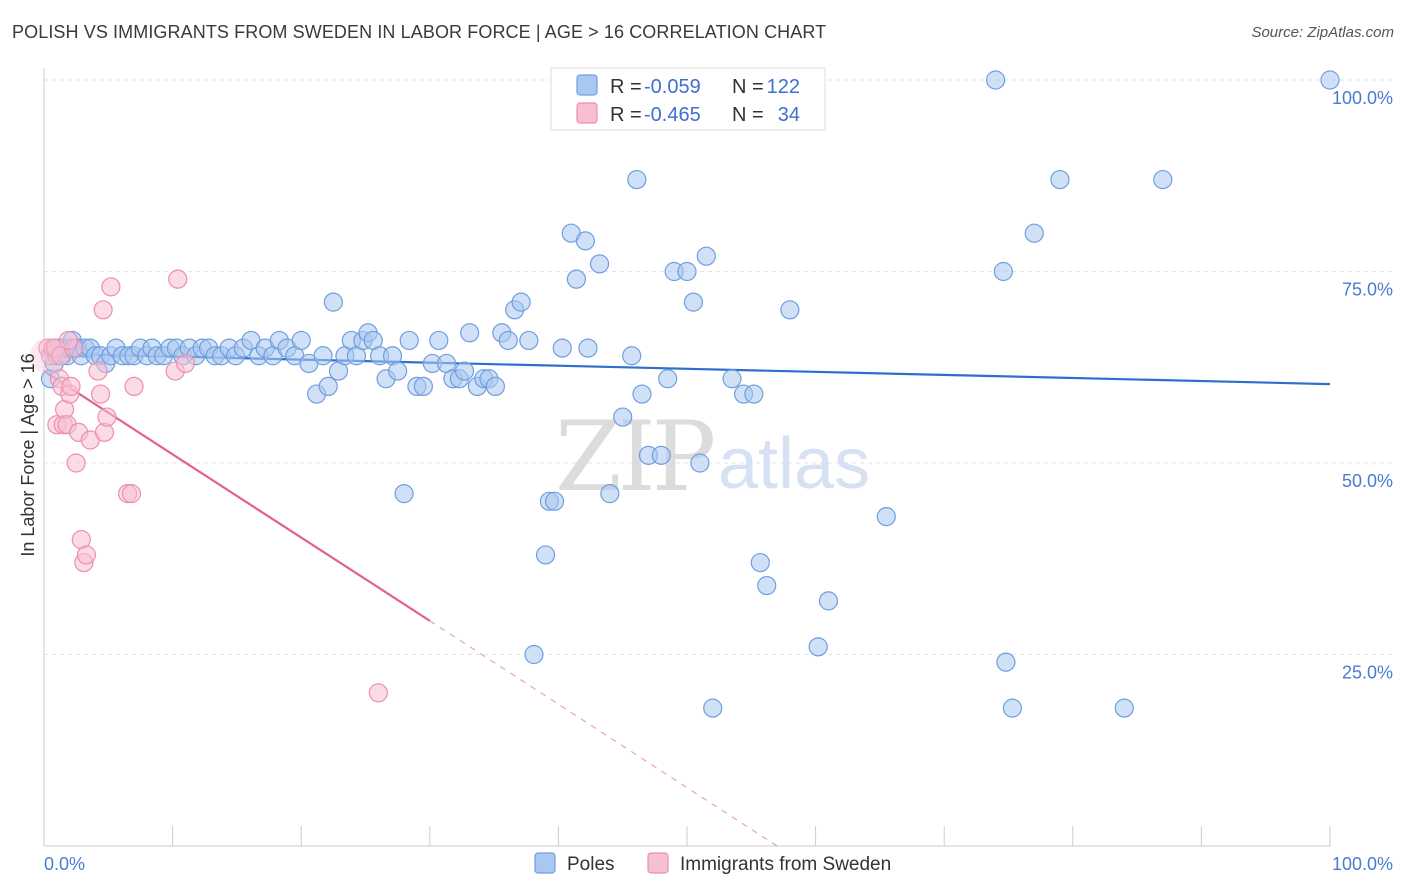  I want to click on series-legend-label-sweden: Immigrants from Sweden, so click(785, 864).